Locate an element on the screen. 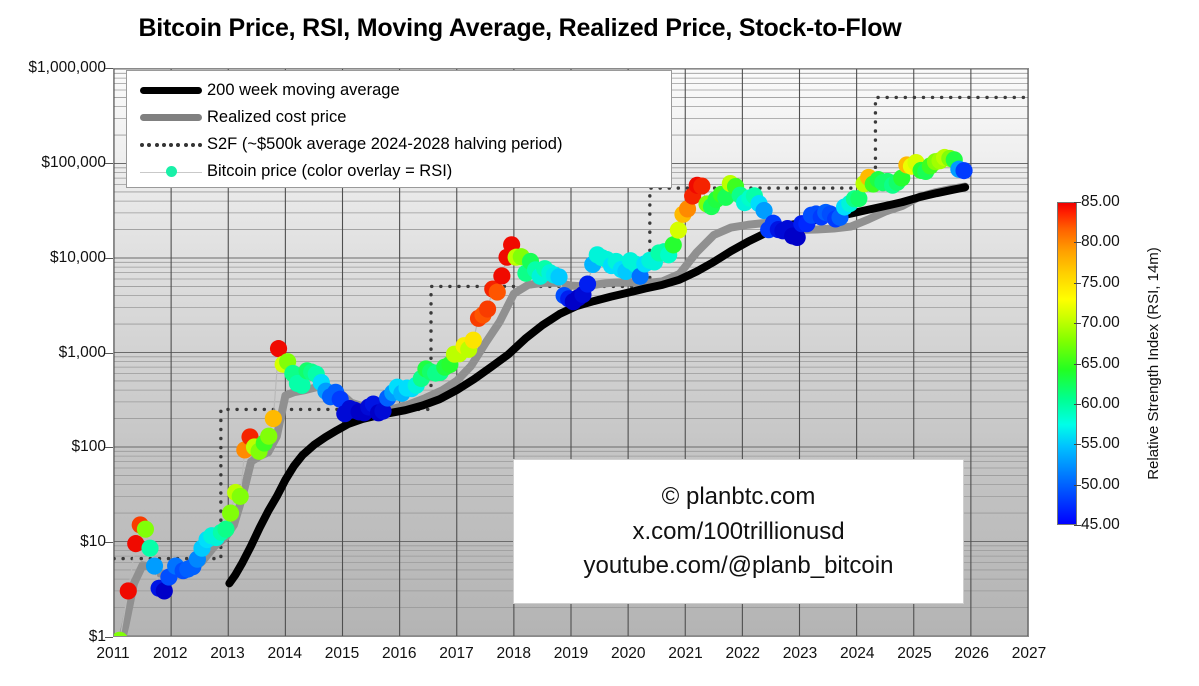  watermark-line-3: youtube.com/@planb_bitcoin is located at coordinates (738, 566).